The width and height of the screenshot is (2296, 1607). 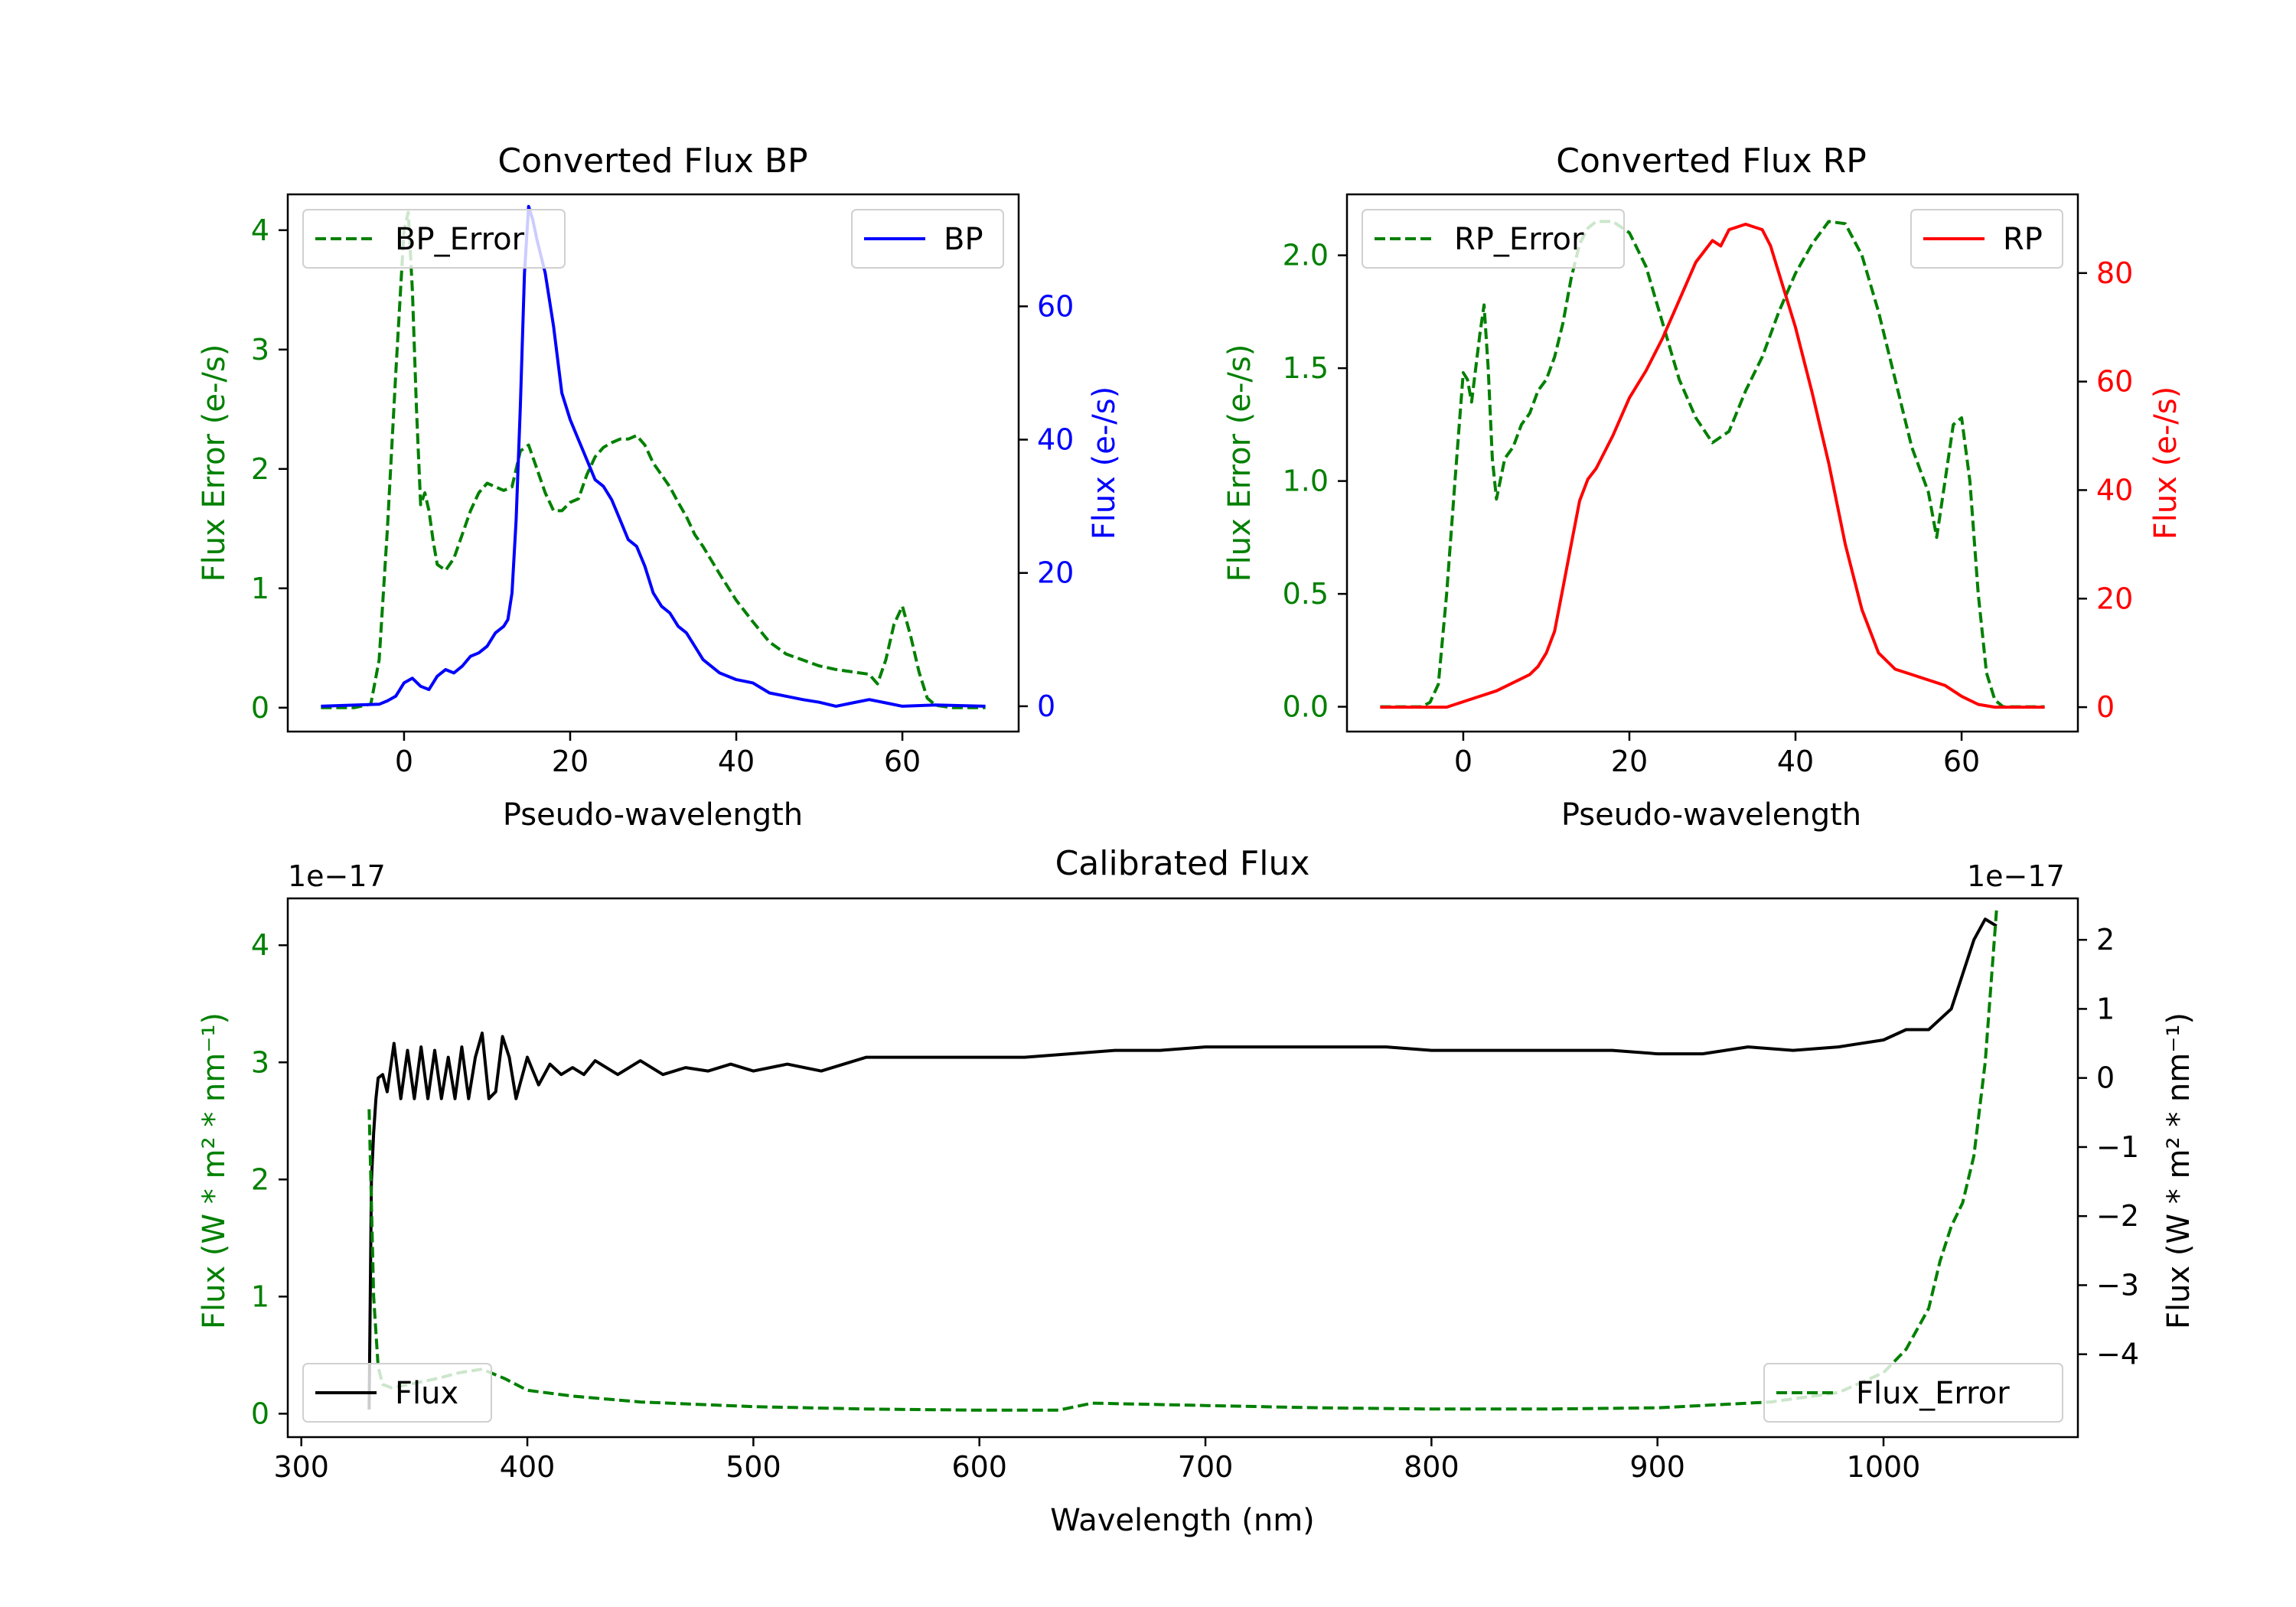 I want to click on cal-left-tick-label: 0, so click(x=260, y=1413).